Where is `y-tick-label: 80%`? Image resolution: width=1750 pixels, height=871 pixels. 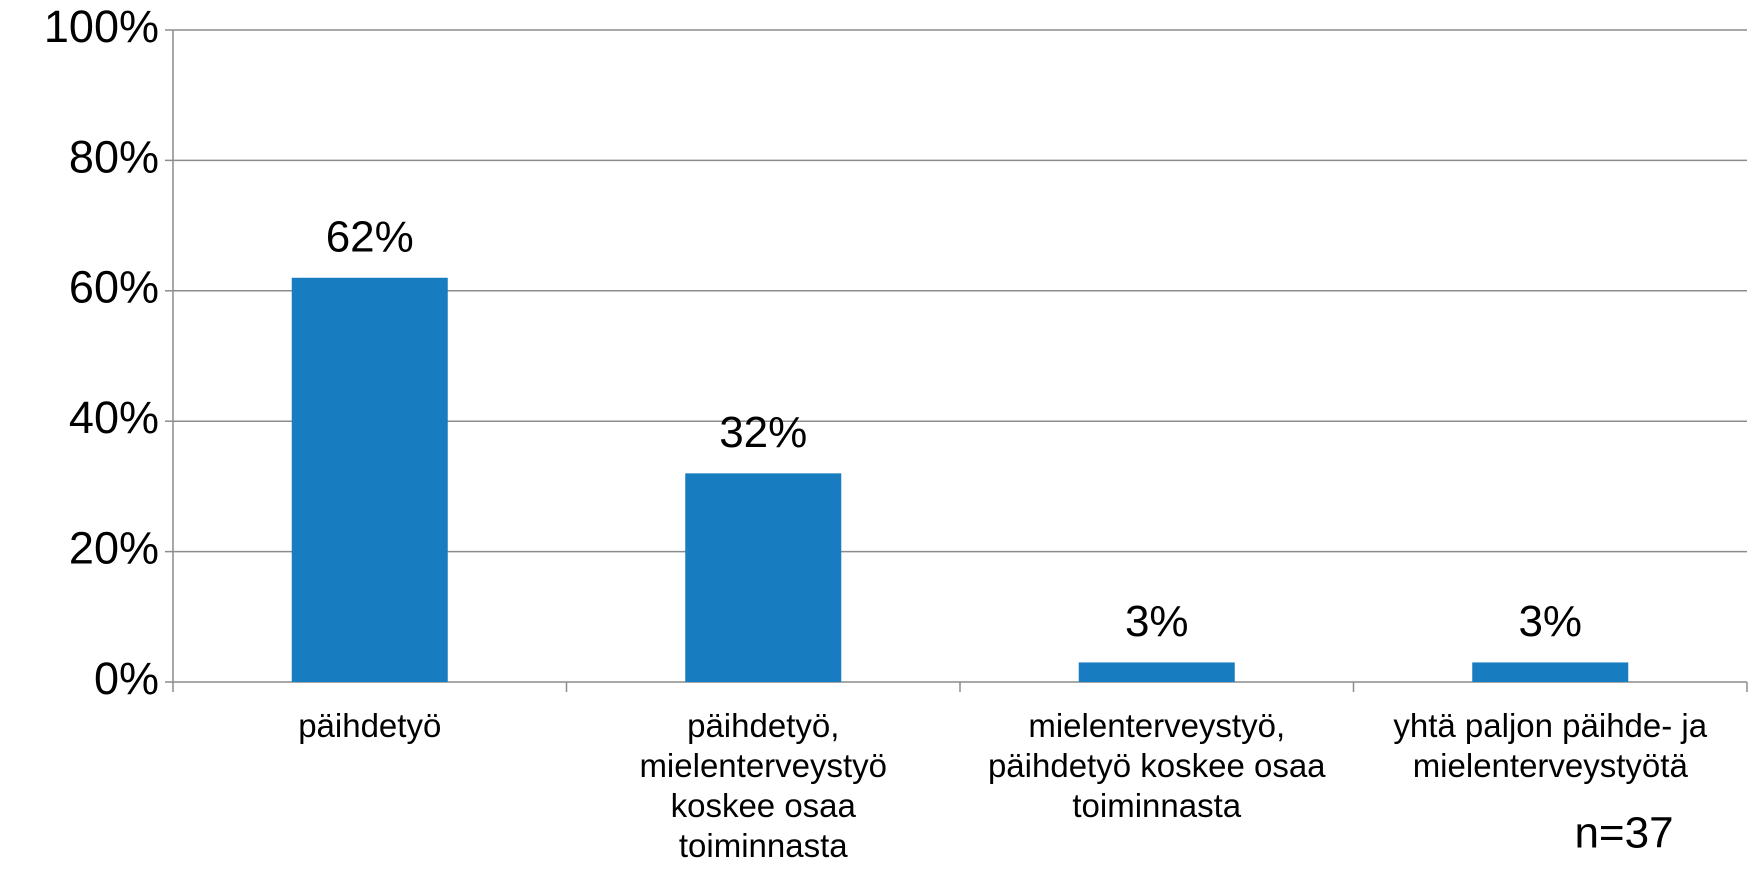
y-tick-label: 80% is located at coordinates (114, 156).